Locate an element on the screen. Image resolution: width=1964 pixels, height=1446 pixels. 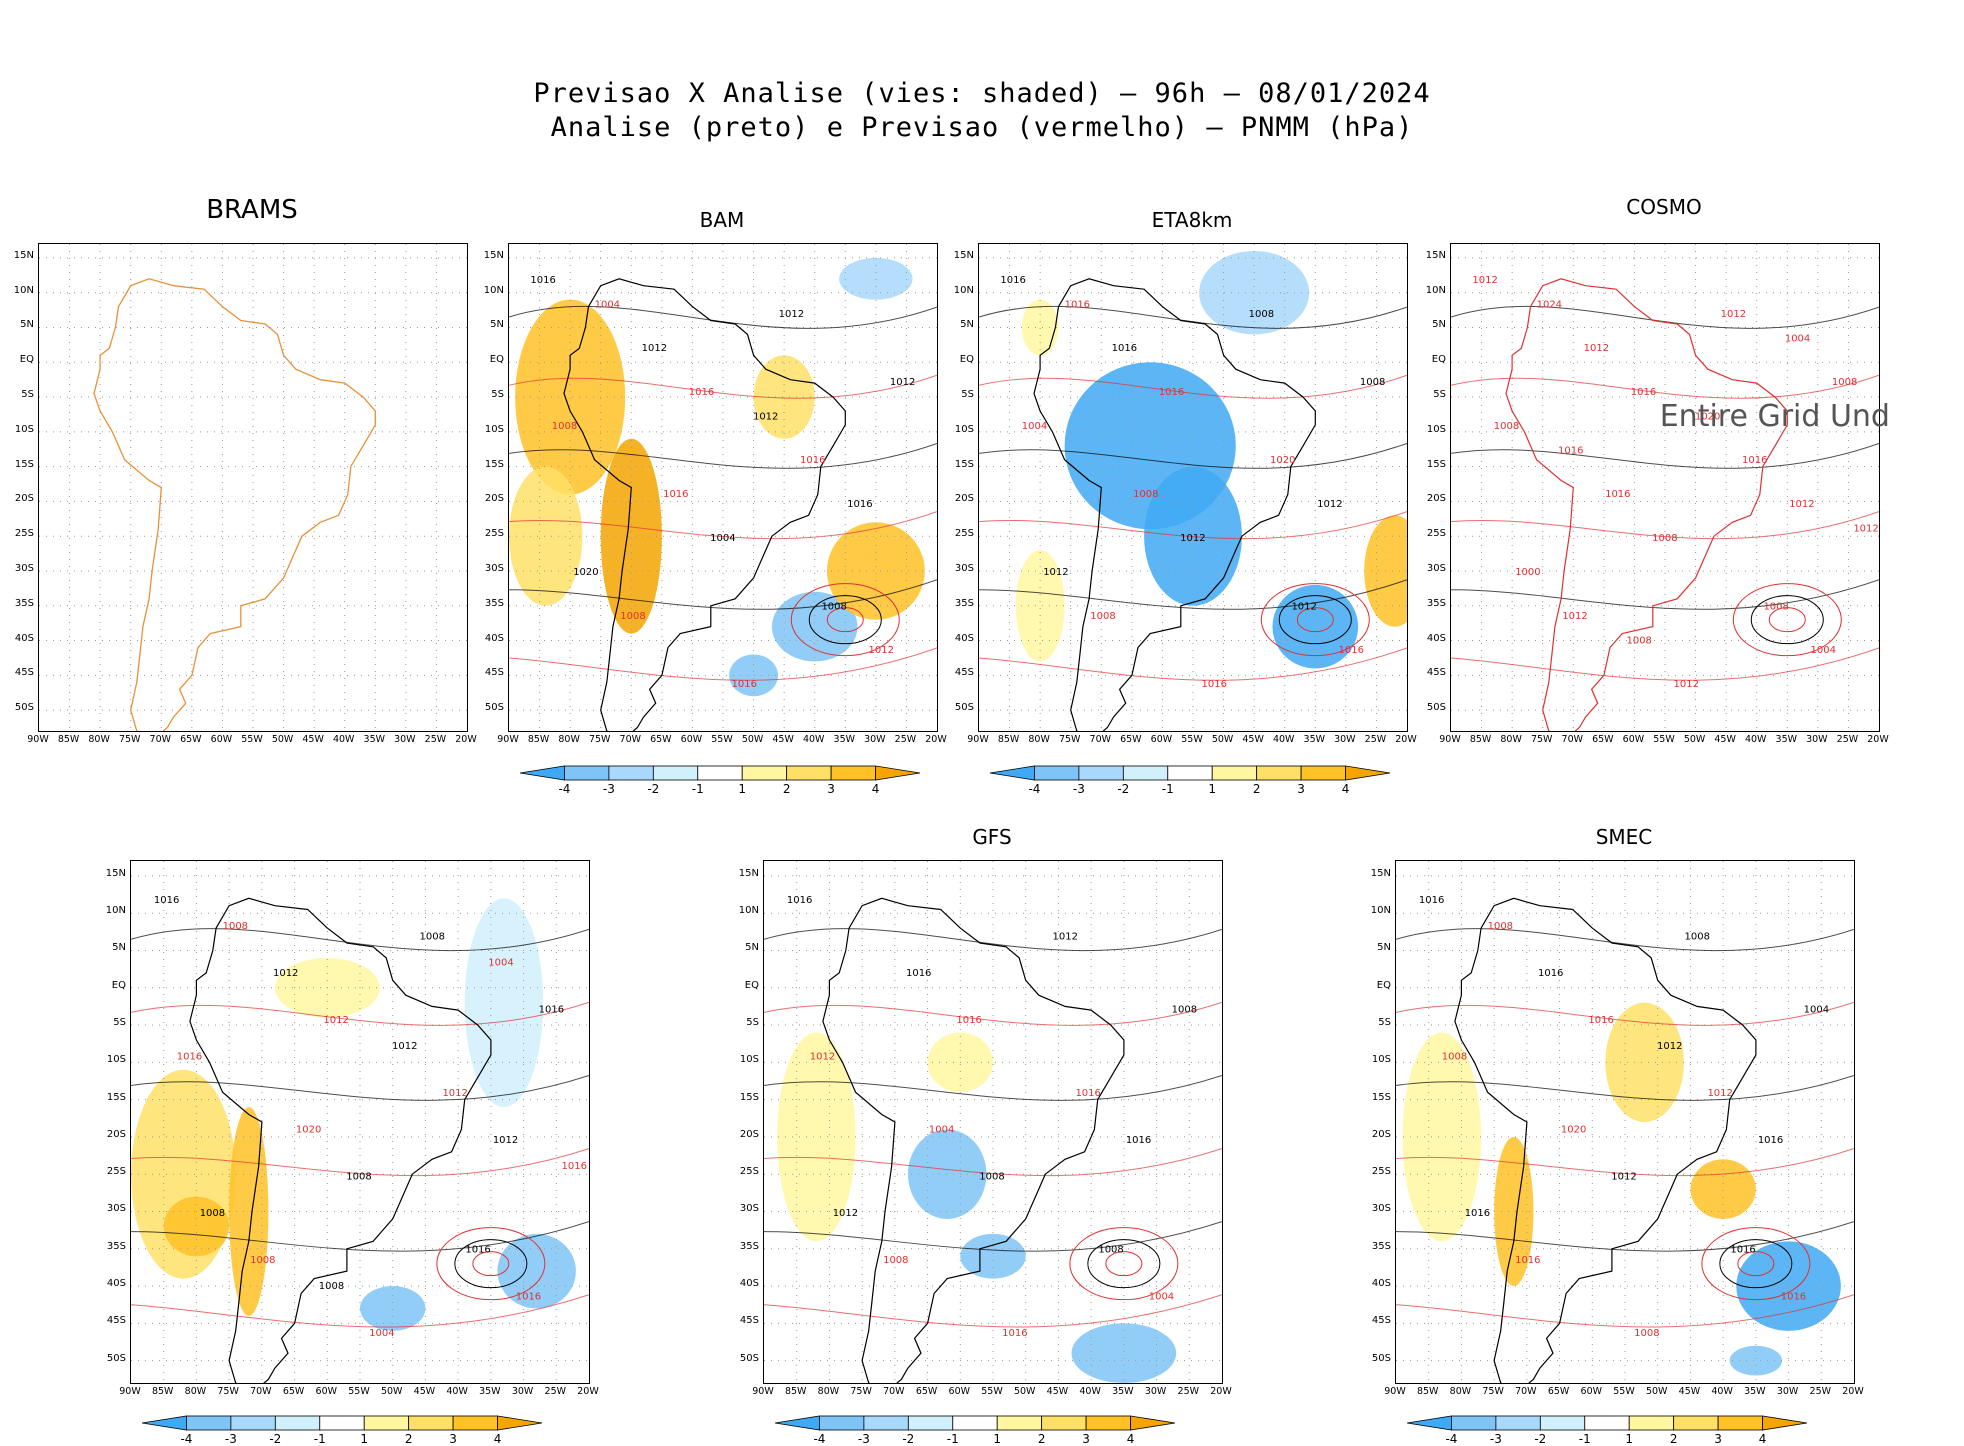
lon-tick-label: 40W is located at coordinates (343, 739).